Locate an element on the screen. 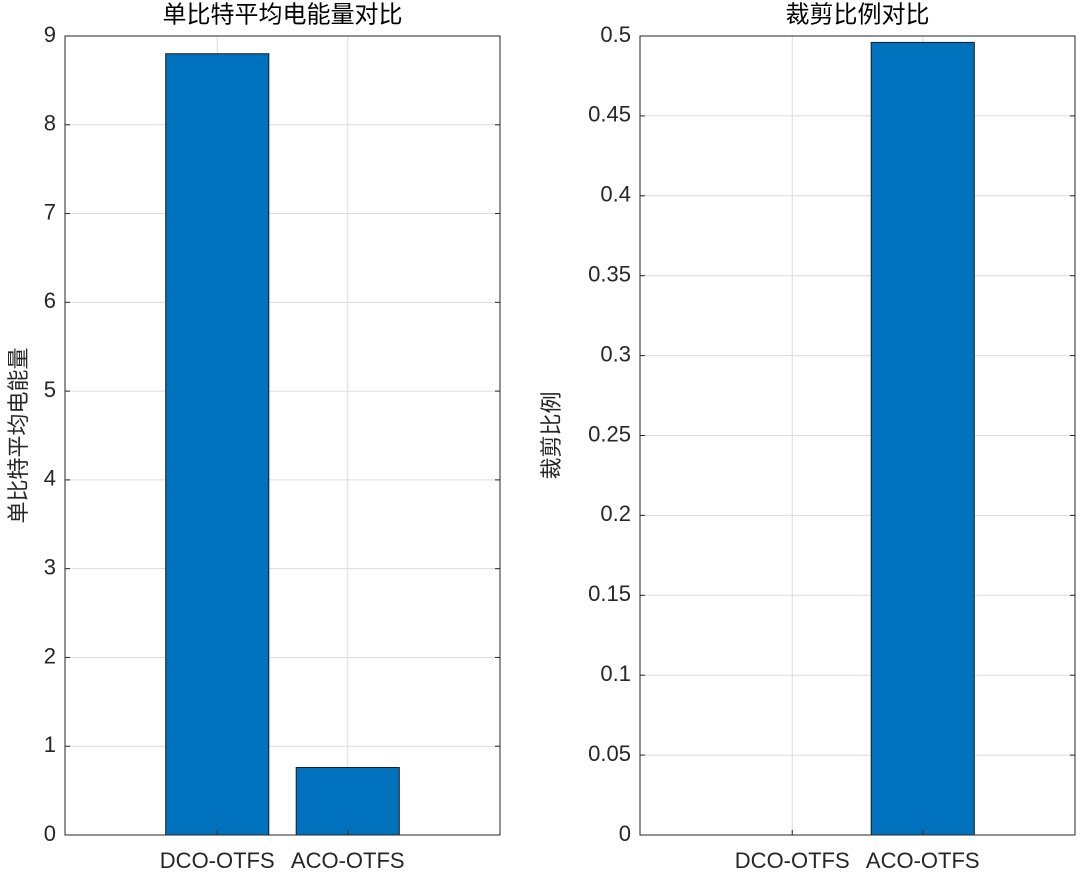  y-tick-label: 0.5 is located at coordinates (615, 34).